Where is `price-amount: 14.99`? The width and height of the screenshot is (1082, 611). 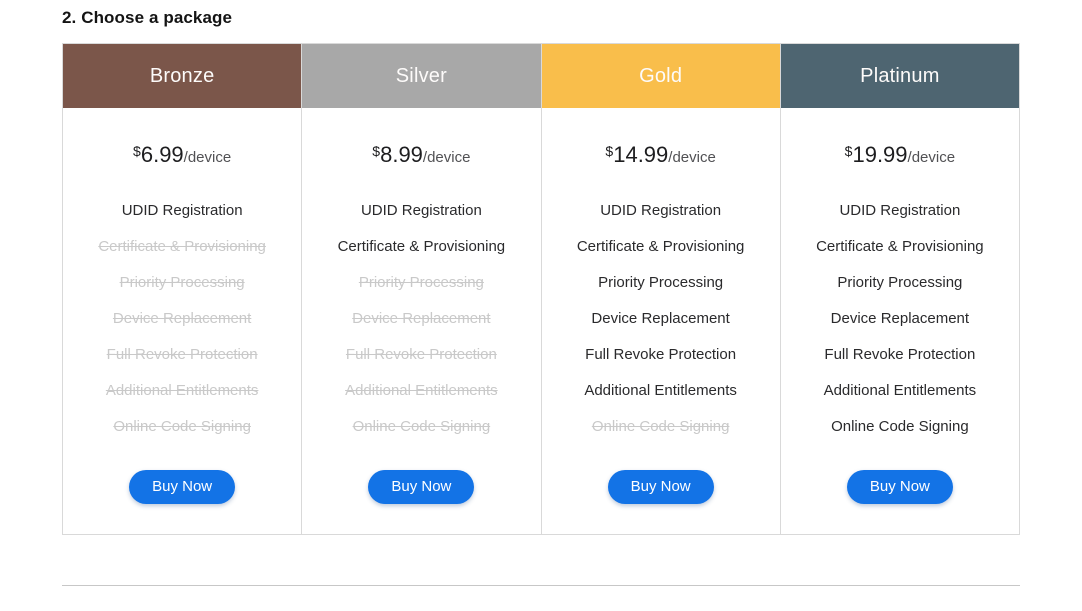 price-amount: 14.99 is located at coordinates (641, 154).